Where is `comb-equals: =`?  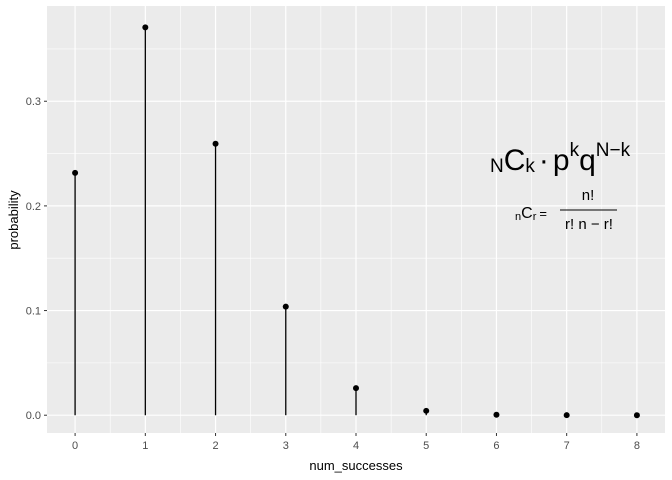
comb-equals: = is located at coordinates (543, 213).